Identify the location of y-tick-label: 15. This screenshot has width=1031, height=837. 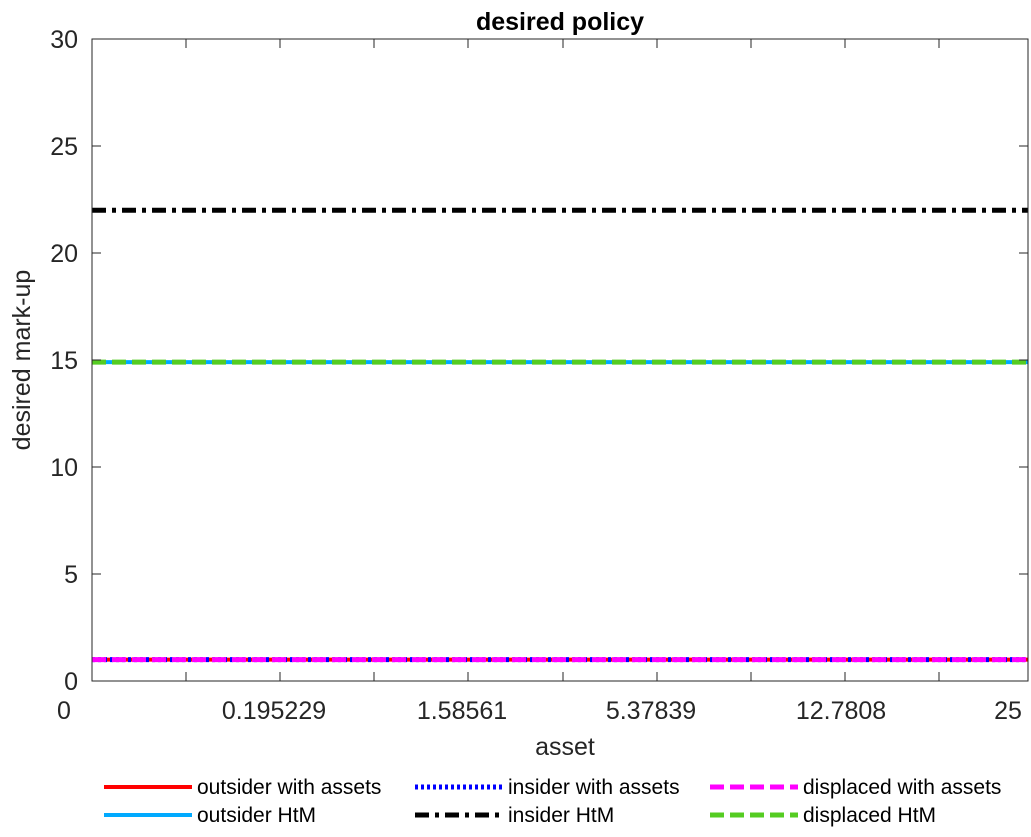
(64, 361).